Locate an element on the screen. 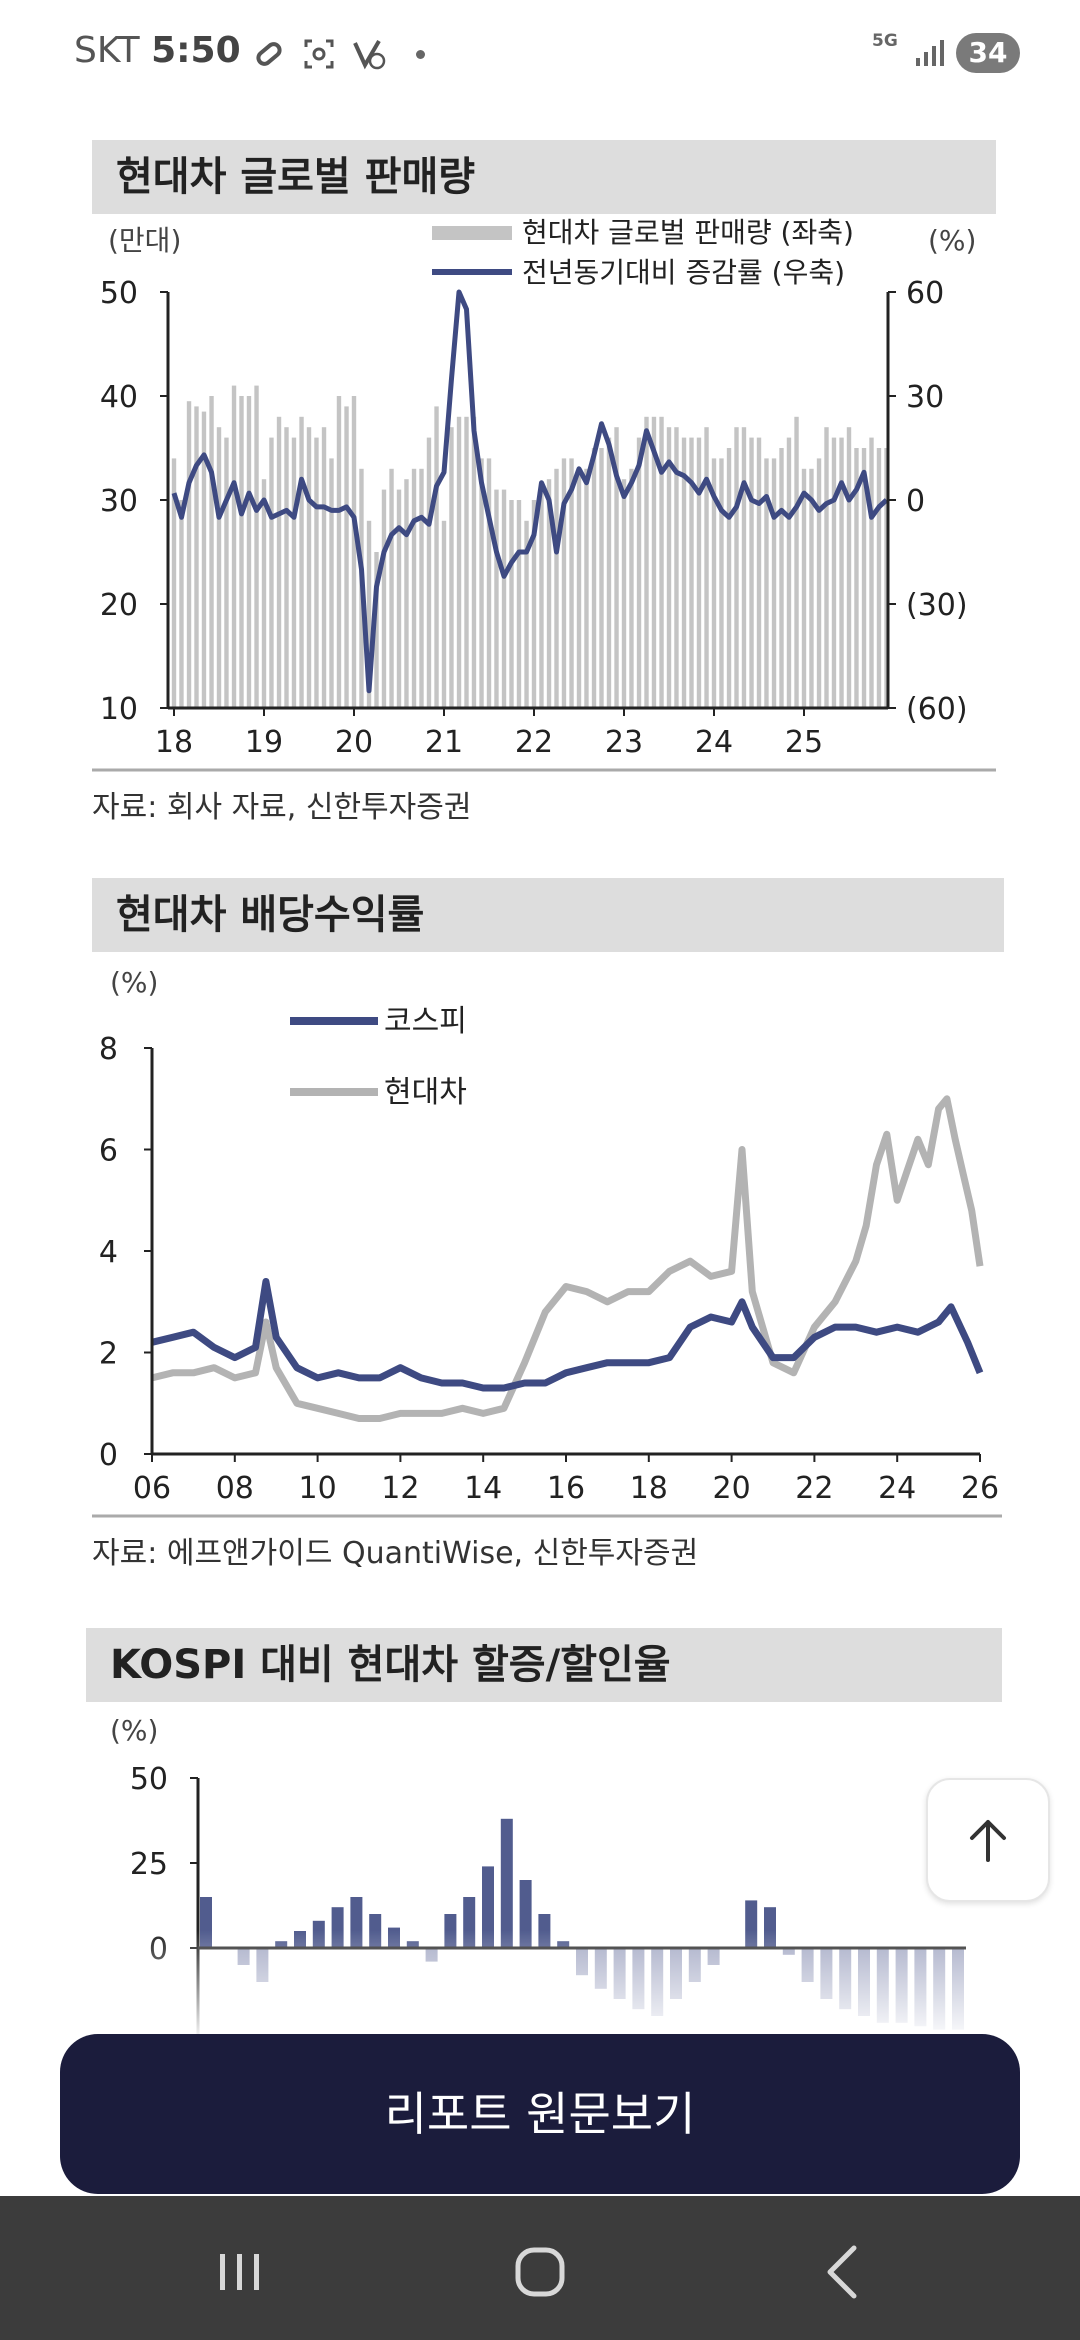 The width and height of the screenshot is (1080, 2340). y-left-tick-label: 50 is located at coordinates (119, 293).